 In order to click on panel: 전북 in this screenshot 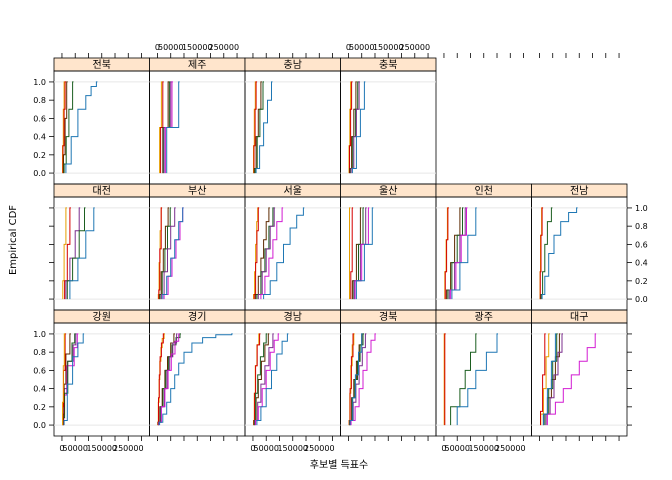, I will do `click(101, 121)`.